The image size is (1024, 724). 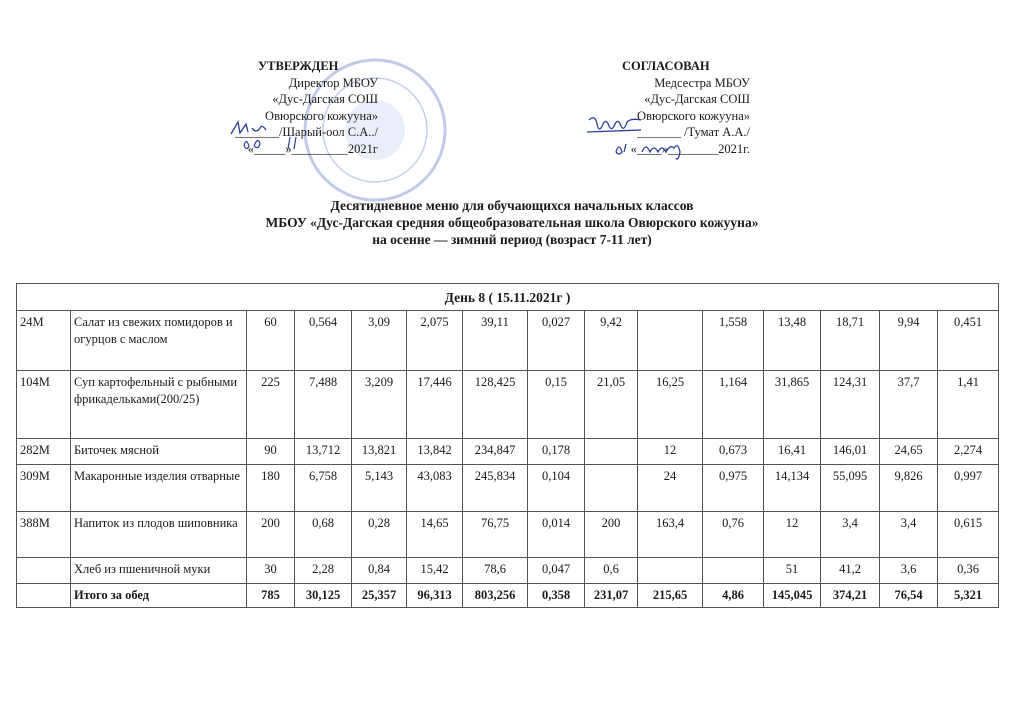 What do you see at coordinates (158, 451) in the screenshot?
I see `dish-name: Биточек мясной` at bounding box center [158, 451].